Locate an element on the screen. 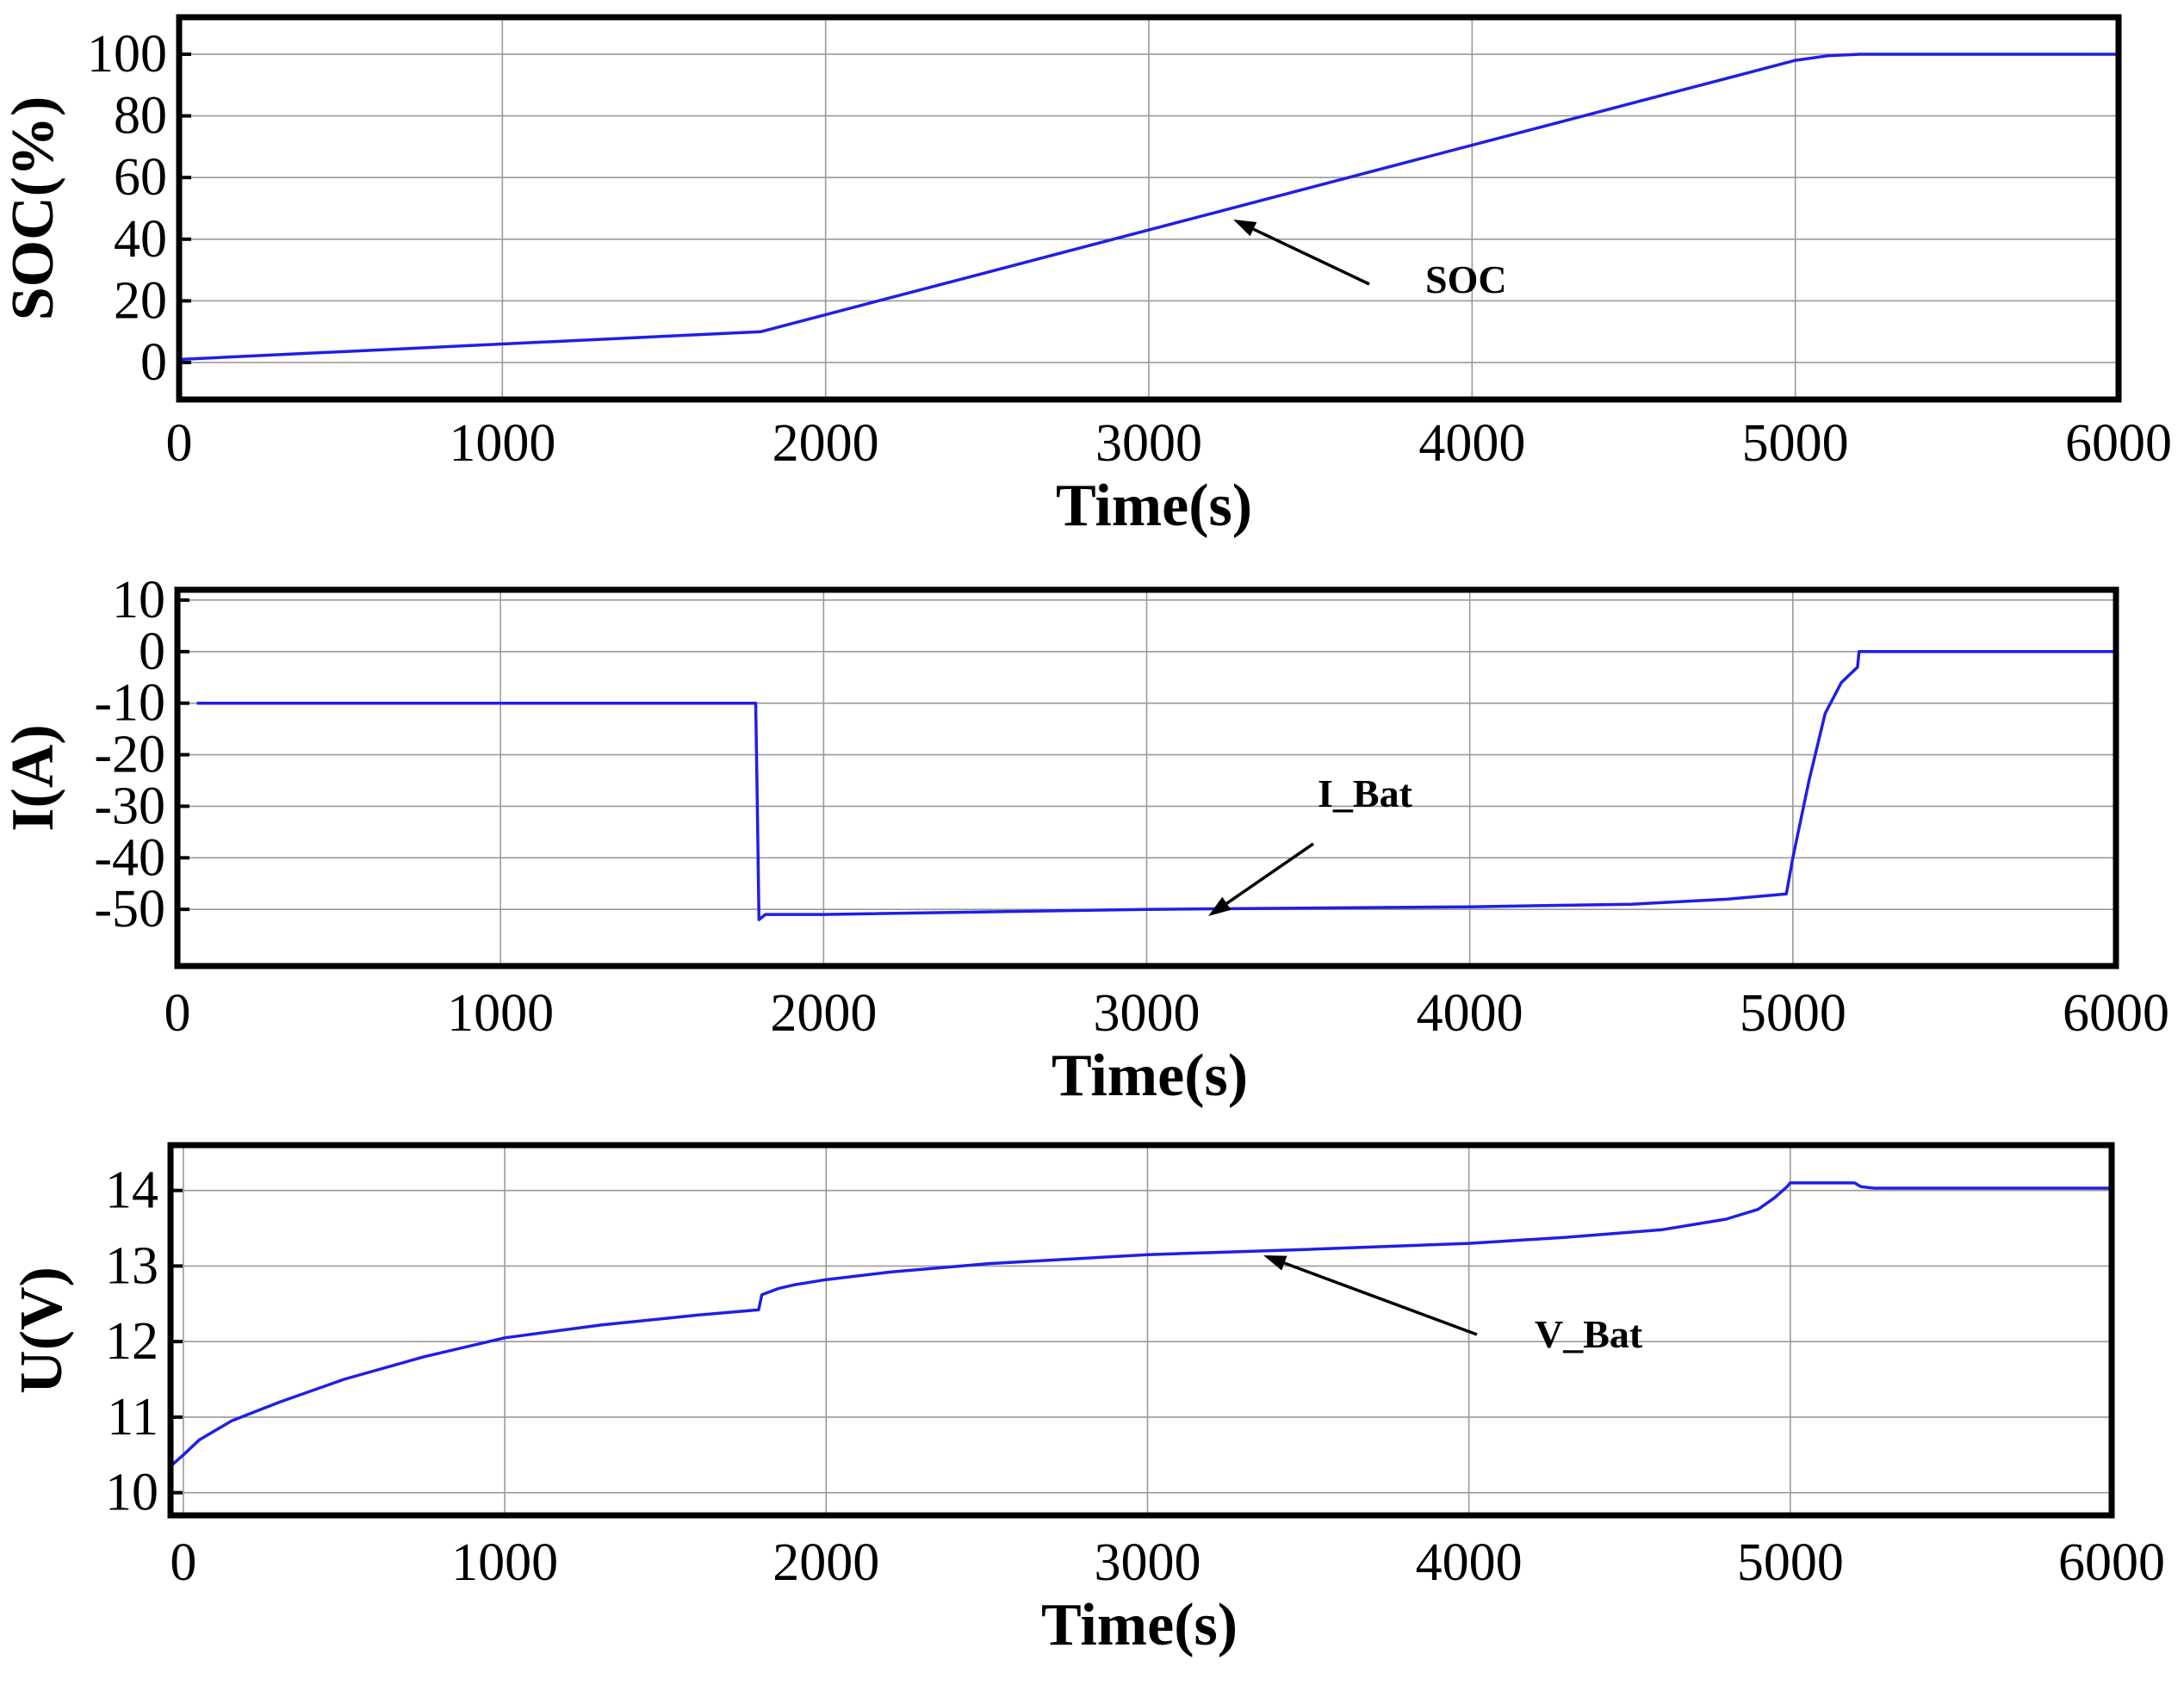 Image resolution: width=2184 pixels, height=1691 pixels. series-line-i-bat is located at coordinates (1156, 785).